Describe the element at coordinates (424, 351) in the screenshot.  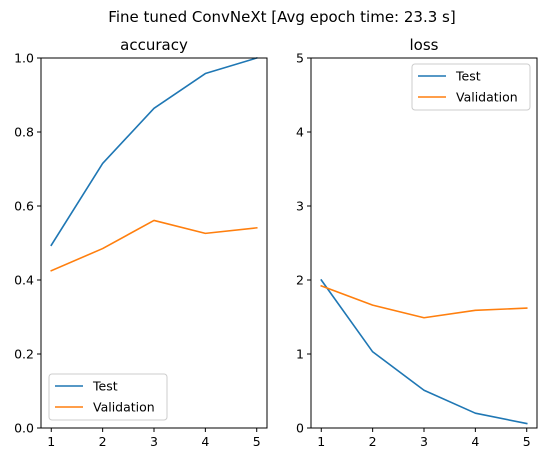
I see `series-line-test` at that location.